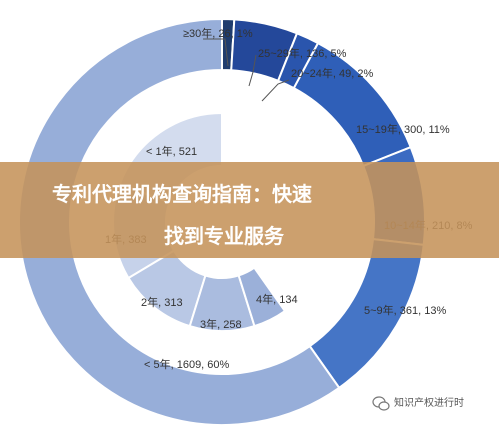 The width and height of the screenshot is (499, 426). What do you see at coordinates (403, 129) in the screenshot?
I see `outer-label-3: 15~19年, 300, 11%` at bounding box center [403, 129].